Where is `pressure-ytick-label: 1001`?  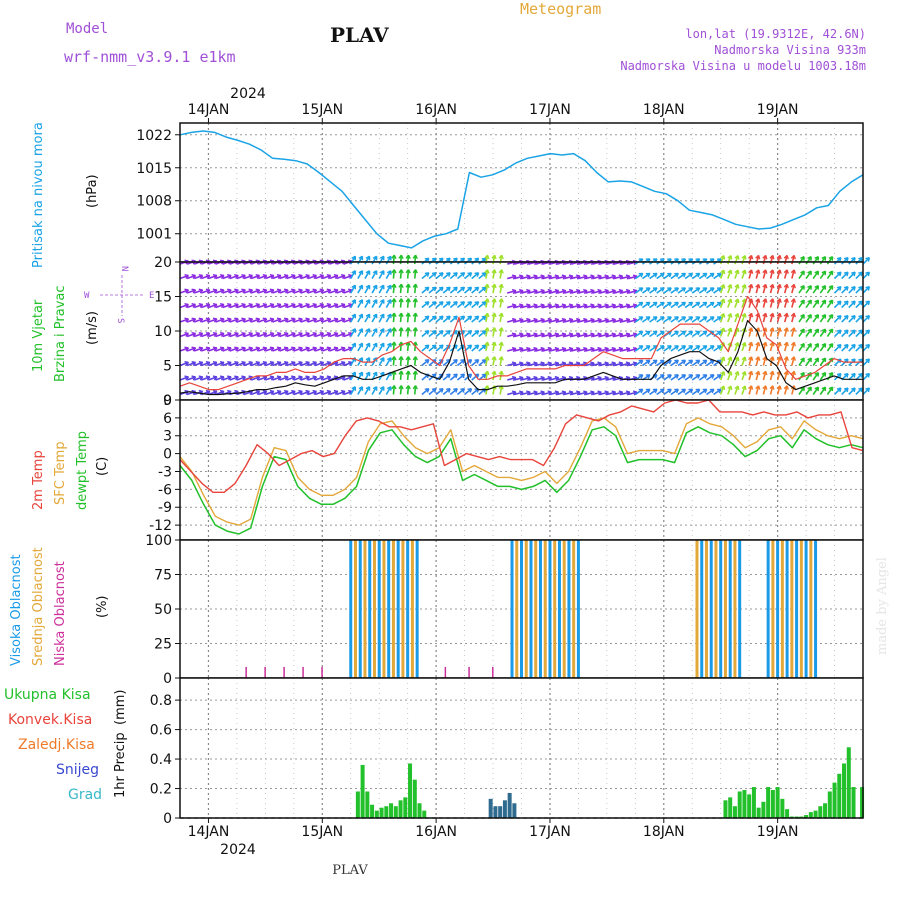
pressure-ytick-label: 1001 is located at coordinates (154, 235).